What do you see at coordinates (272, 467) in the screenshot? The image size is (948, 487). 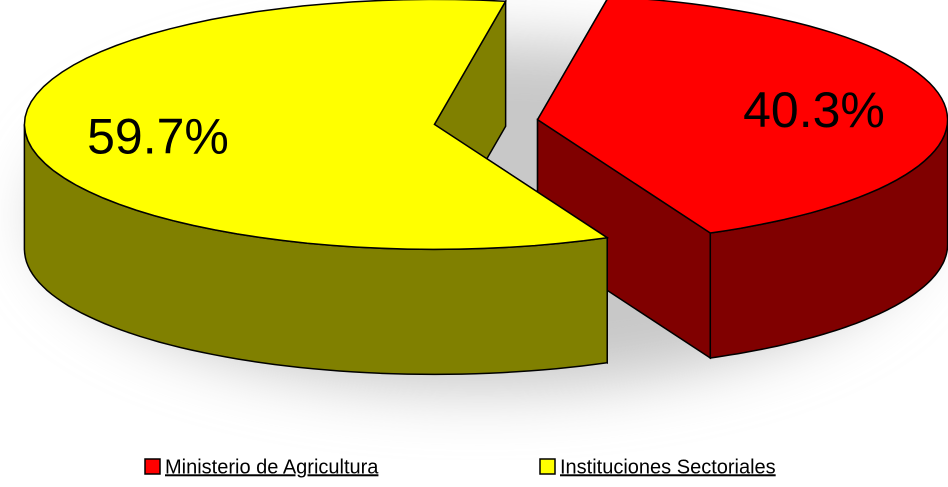 I see `legend-label: Ministerio de Agricultura` at bounding box center [272, 467].